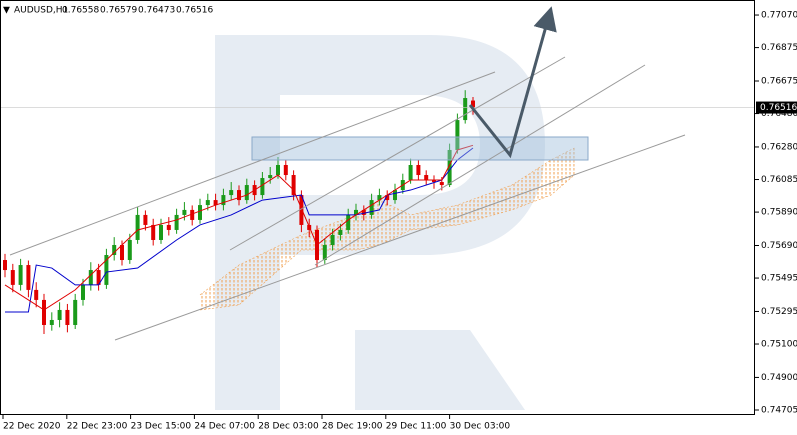 This screenshot has width=797, height=435. I want to click on header-value: 0.76516, so click(194, 11).